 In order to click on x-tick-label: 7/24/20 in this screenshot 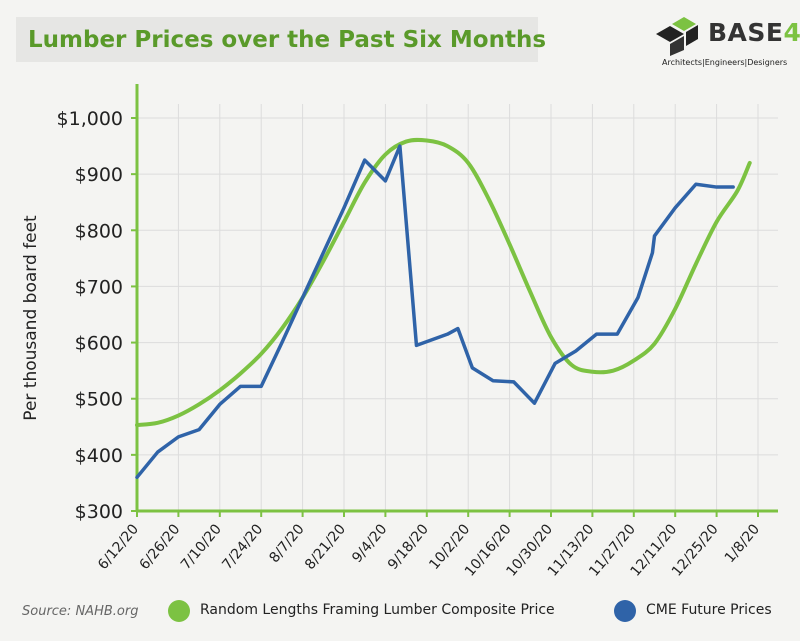, I will do `click(242, 547)`.